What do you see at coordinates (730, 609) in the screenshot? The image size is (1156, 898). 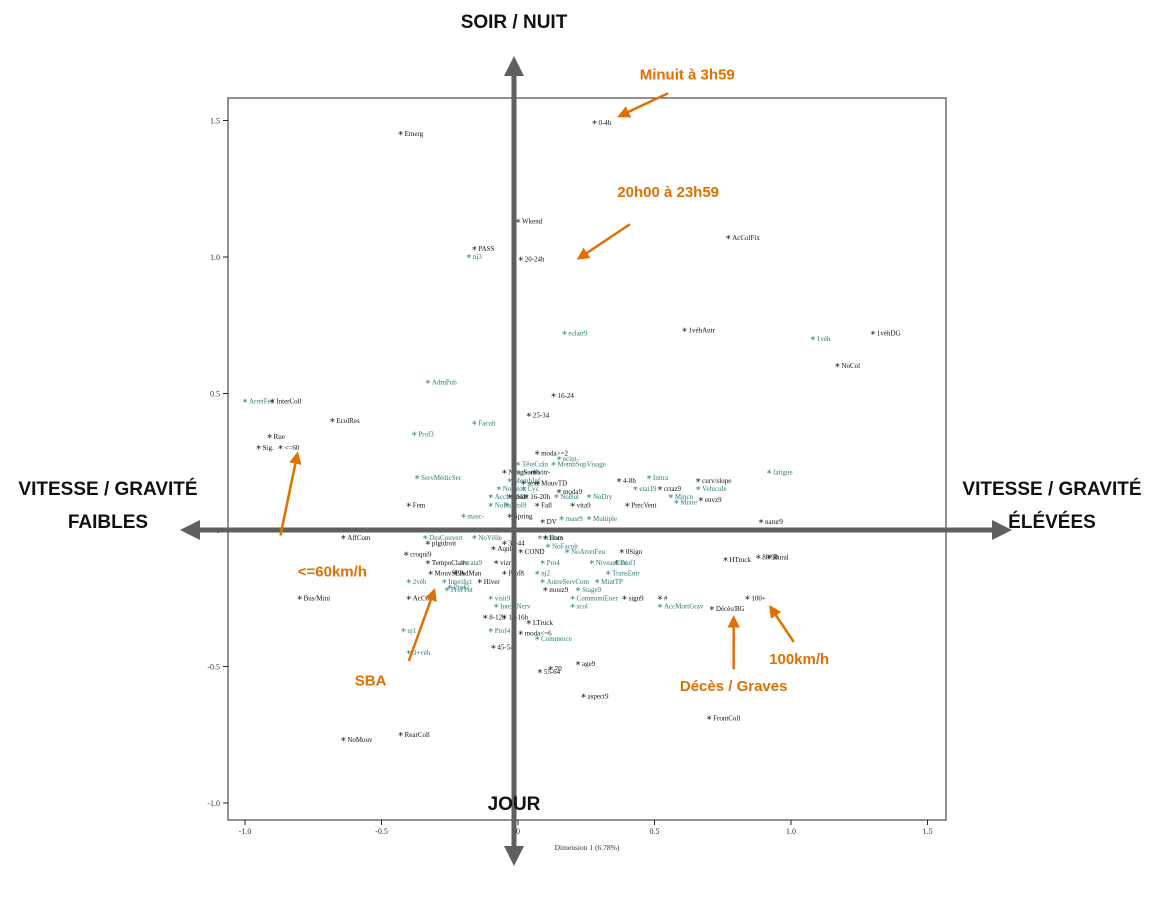 I see `point-label: Décès/BG` at bounding box center [730, 609].